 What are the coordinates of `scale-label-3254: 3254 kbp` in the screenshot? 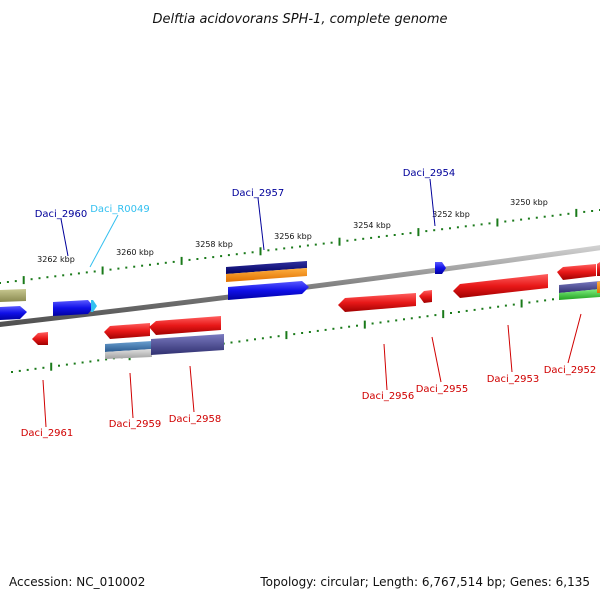 It's located at (372, 225).